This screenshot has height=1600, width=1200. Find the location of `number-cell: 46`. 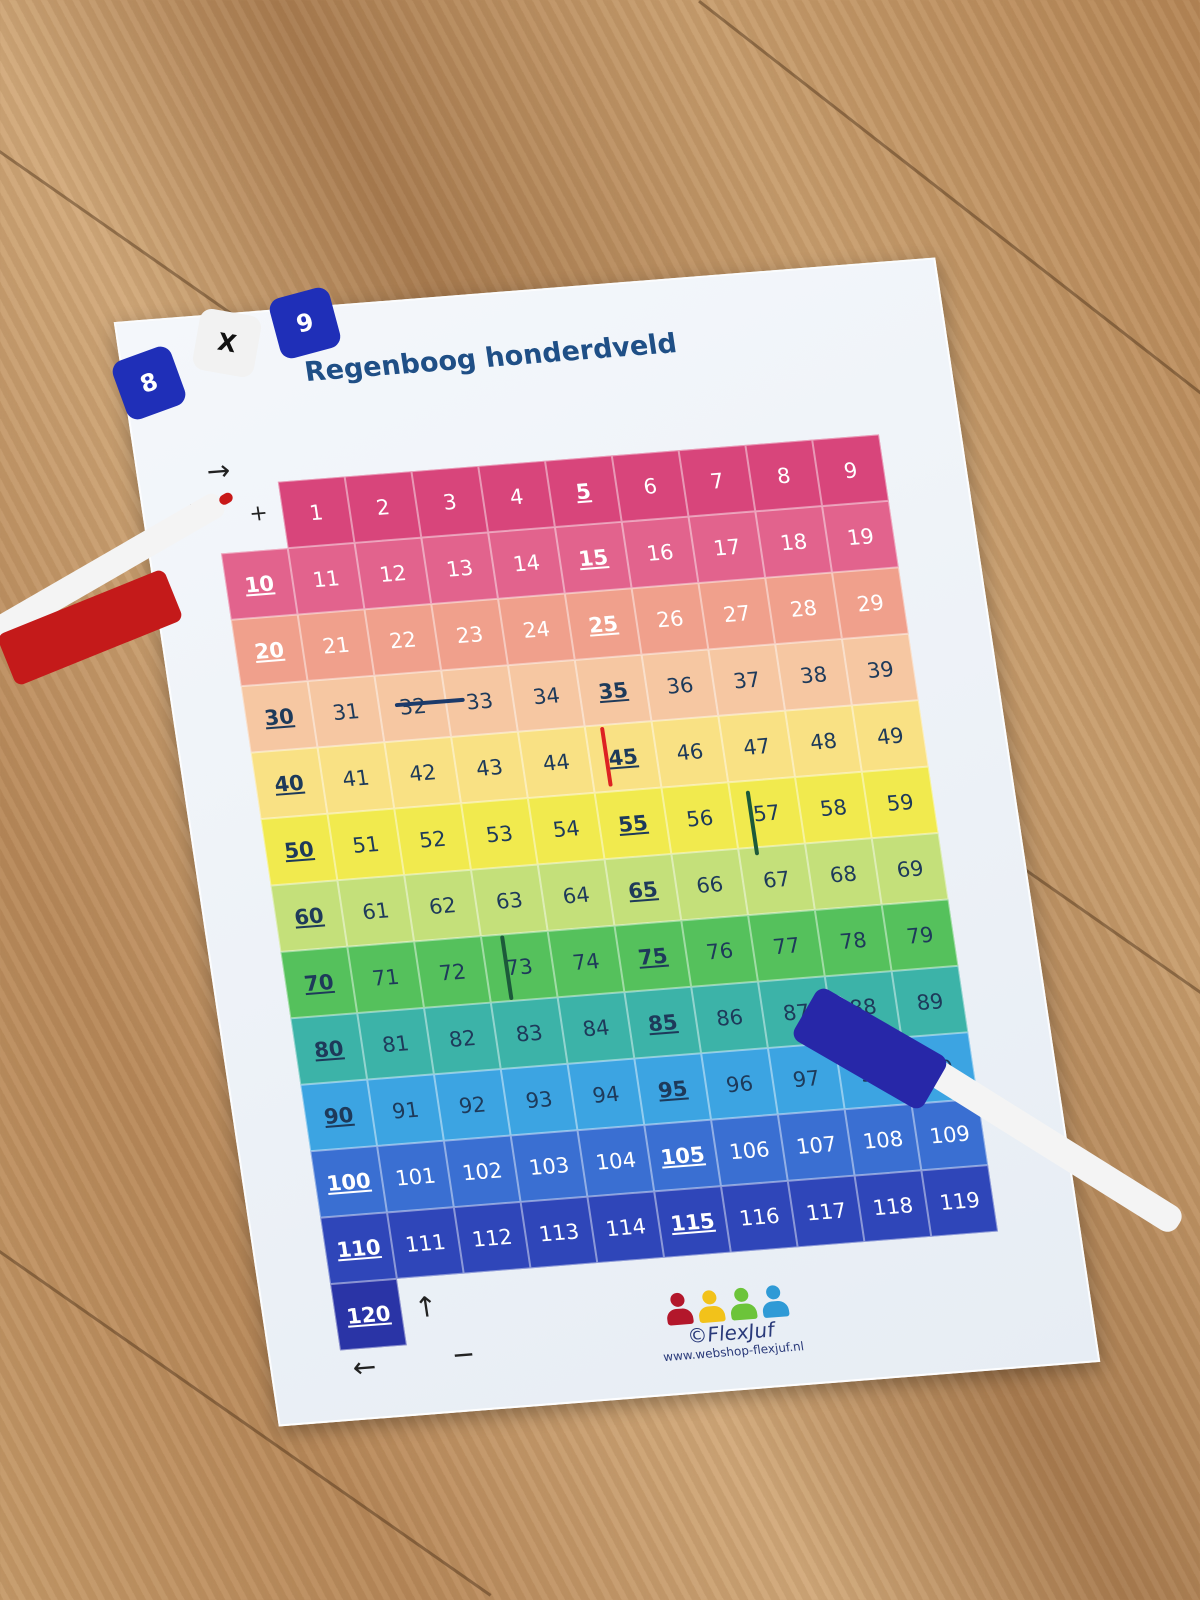

number-cell: 46 is located at coordinates (690, 751).